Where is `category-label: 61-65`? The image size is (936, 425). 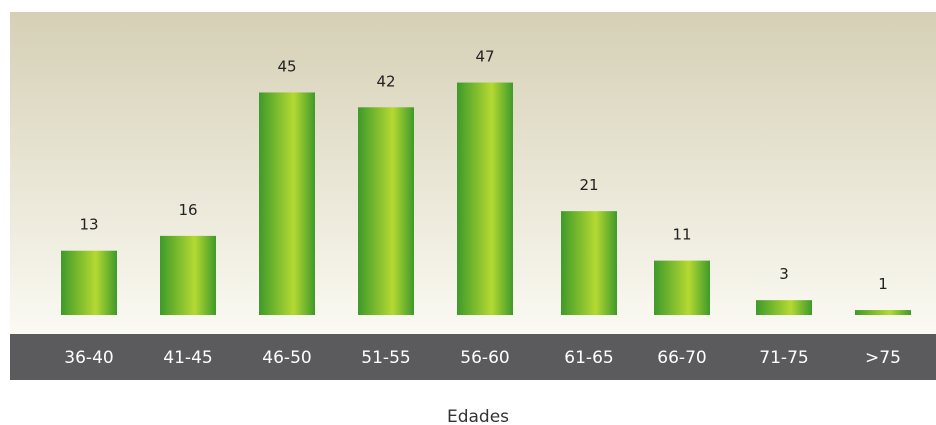 category-label: 61-65 is located at coordinates (588, 358).